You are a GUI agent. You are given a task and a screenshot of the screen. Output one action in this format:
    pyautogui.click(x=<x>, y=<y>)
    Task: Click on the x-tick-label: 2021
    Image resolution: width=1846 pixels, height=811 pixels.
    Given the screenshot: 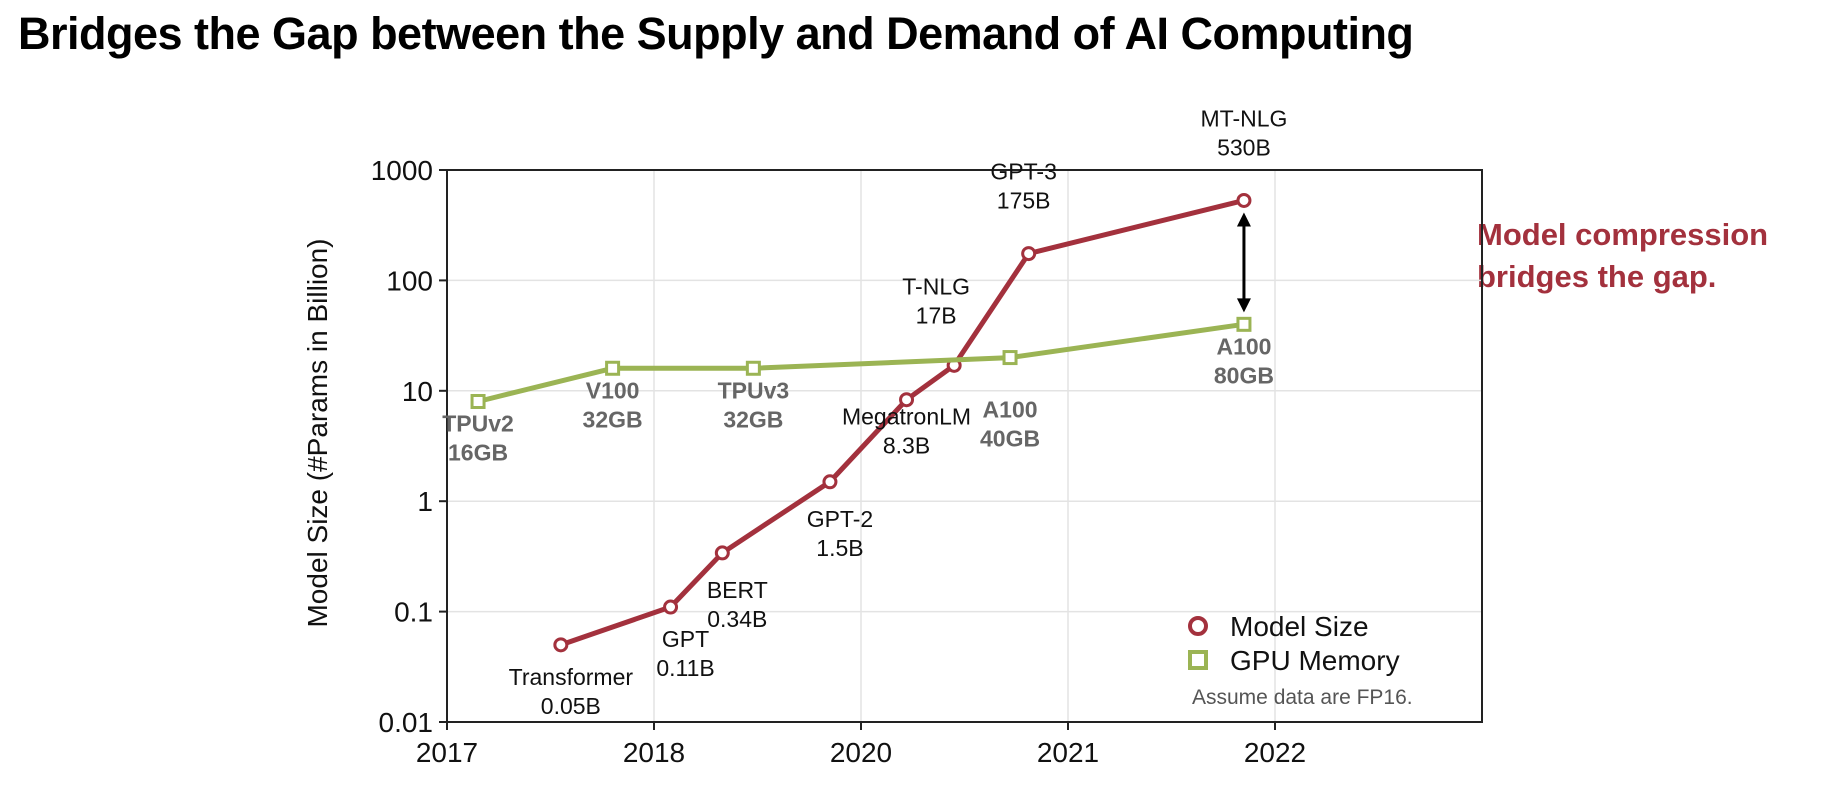 What is the action you would take?
    pyautogui.click(x=1068, y=752)
    